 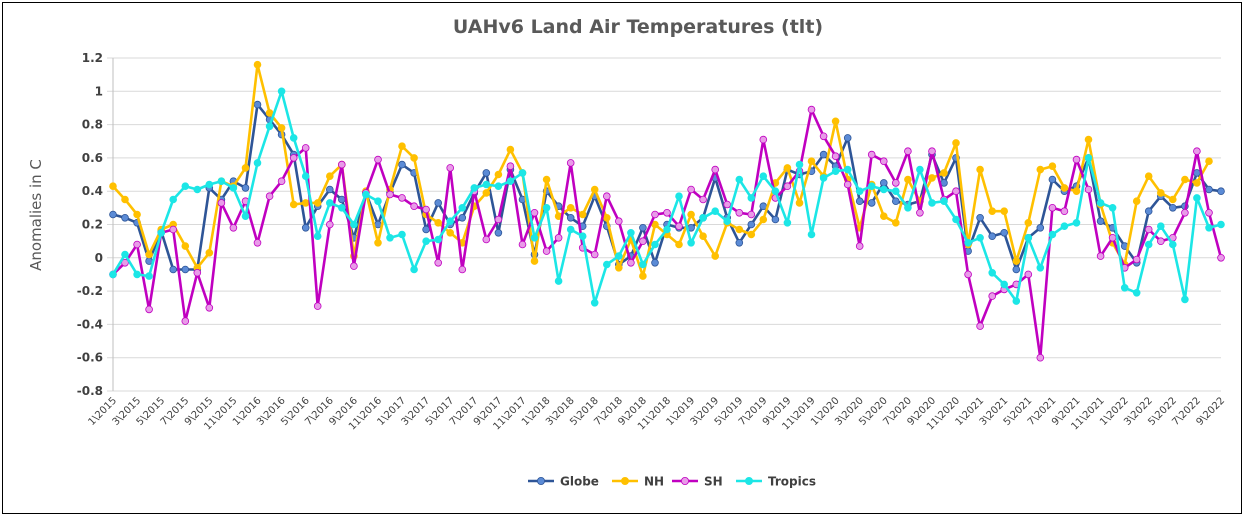 What do you see at coordinates (92, 191) in the screenshot?
I see `y-tick-label: 0.4` at bounding box center [92, 191].